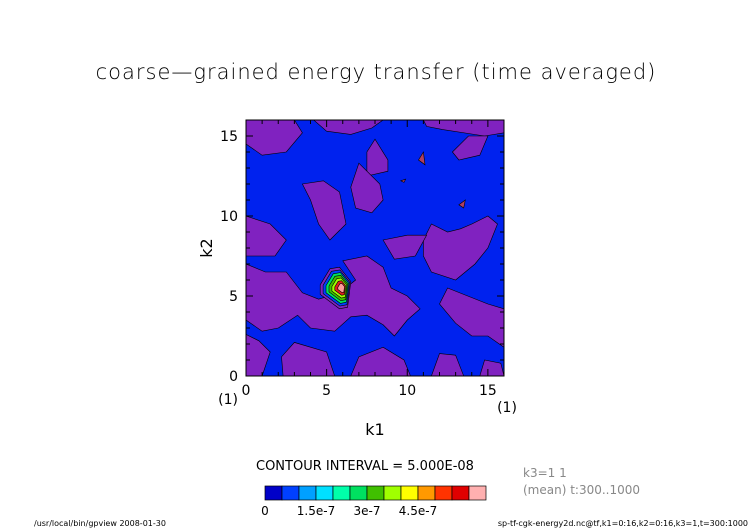 The height and width of the screenshot is (532, 752). What do you see at coordinates (488, 391) in the screenshot?
I see `x-tick-label: 15` at bounding box center [488, 391].